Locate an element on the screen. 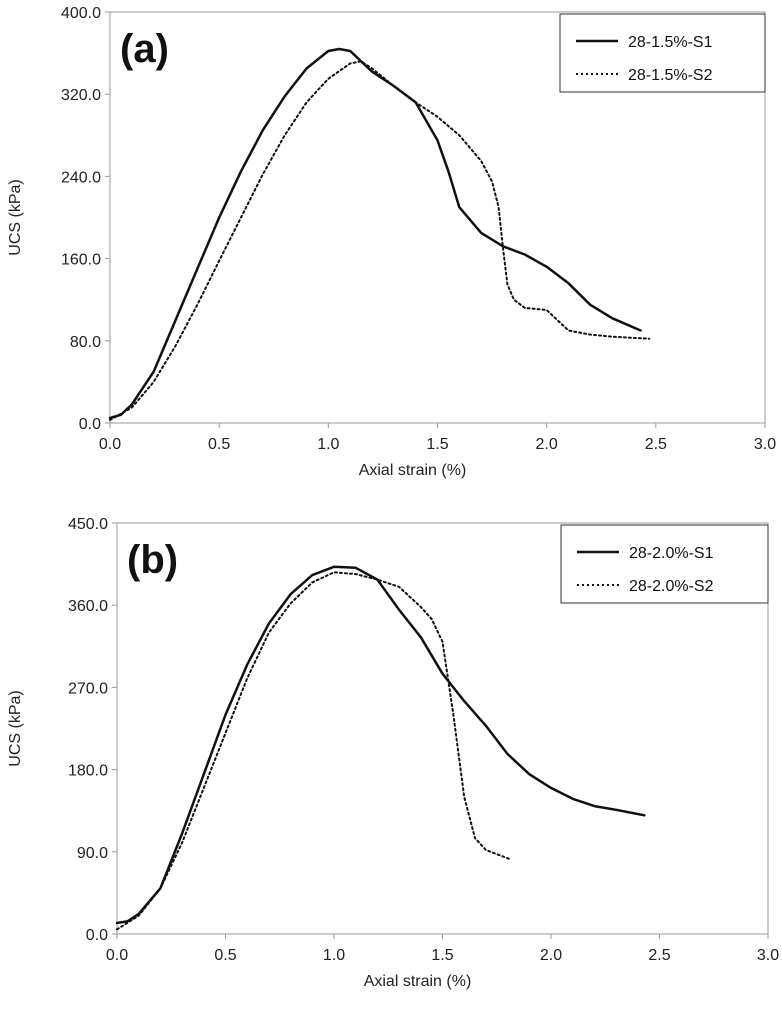 This screenshot has width=782, height=1012. x-tick-label-a: 1.5 is located at coordinates (437, 444).